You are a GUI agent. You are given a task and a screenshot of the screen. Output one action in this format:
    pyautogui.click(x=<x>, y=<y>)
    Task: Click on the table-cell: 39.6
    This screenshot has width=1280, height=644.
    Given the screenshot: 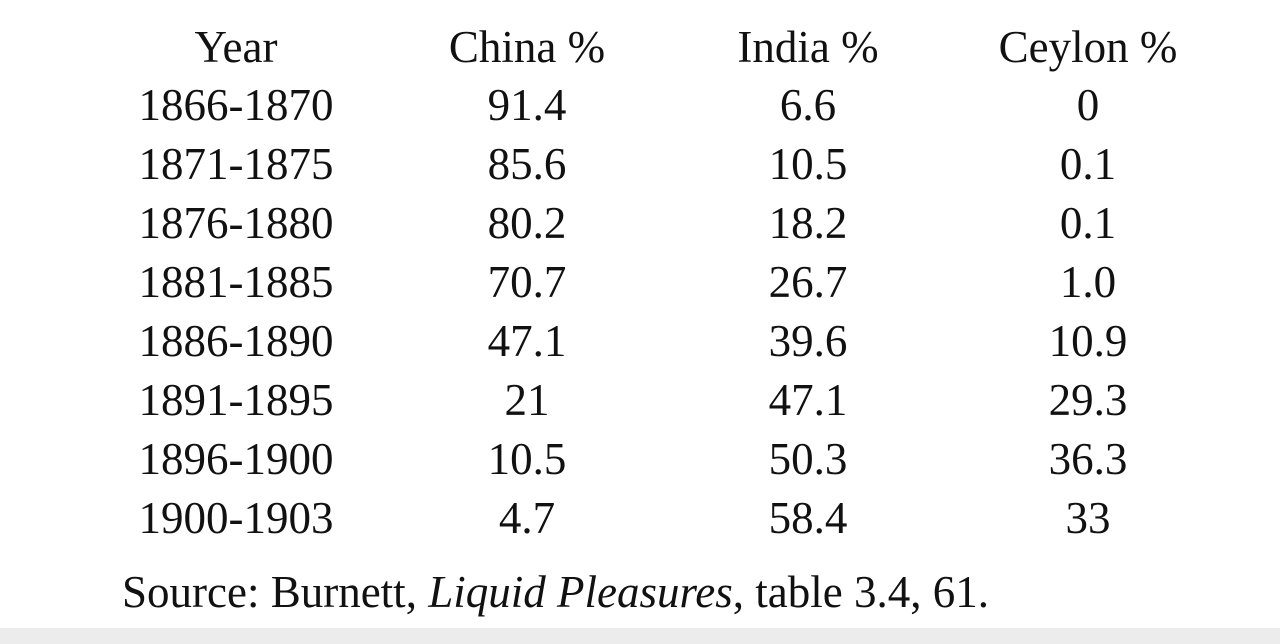 What is the action you would take?
    pyautogui.click(x=808, y=341)
    